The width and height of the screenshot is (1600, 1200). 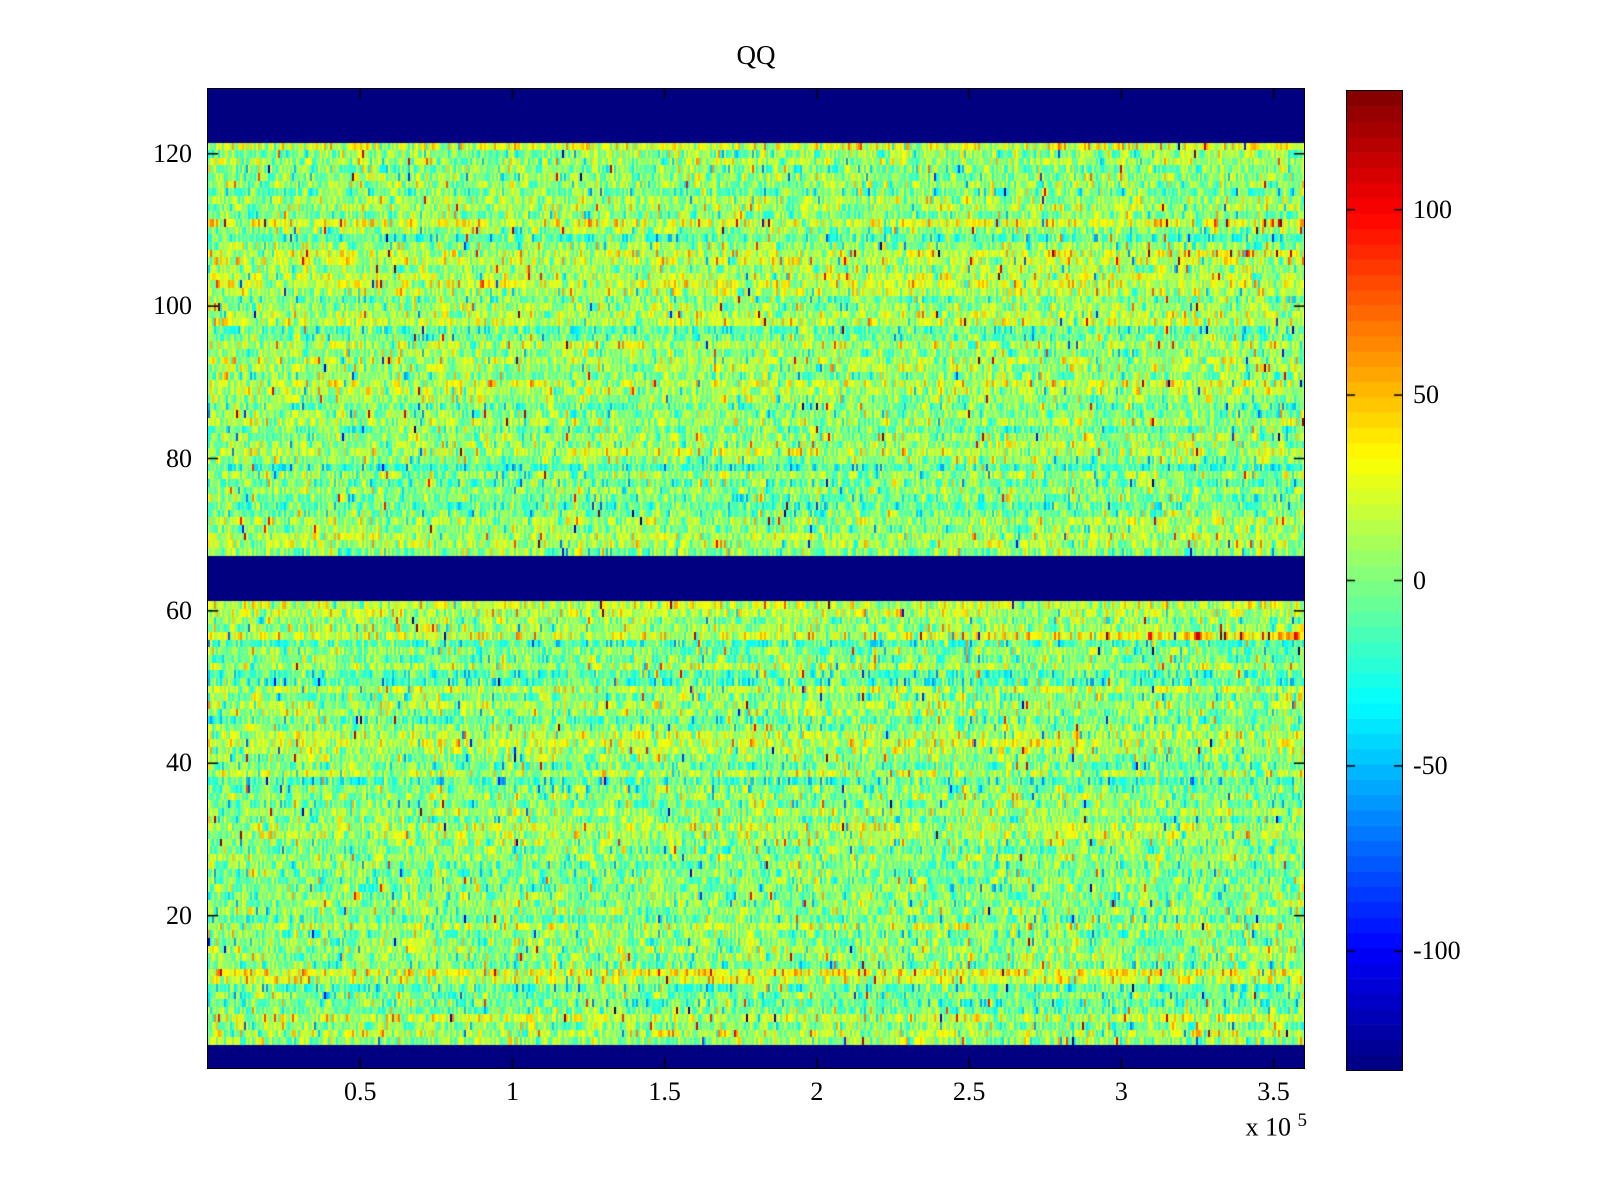 I want to click on colorbar-tick-label: 50, so click(x=1426, y=395).